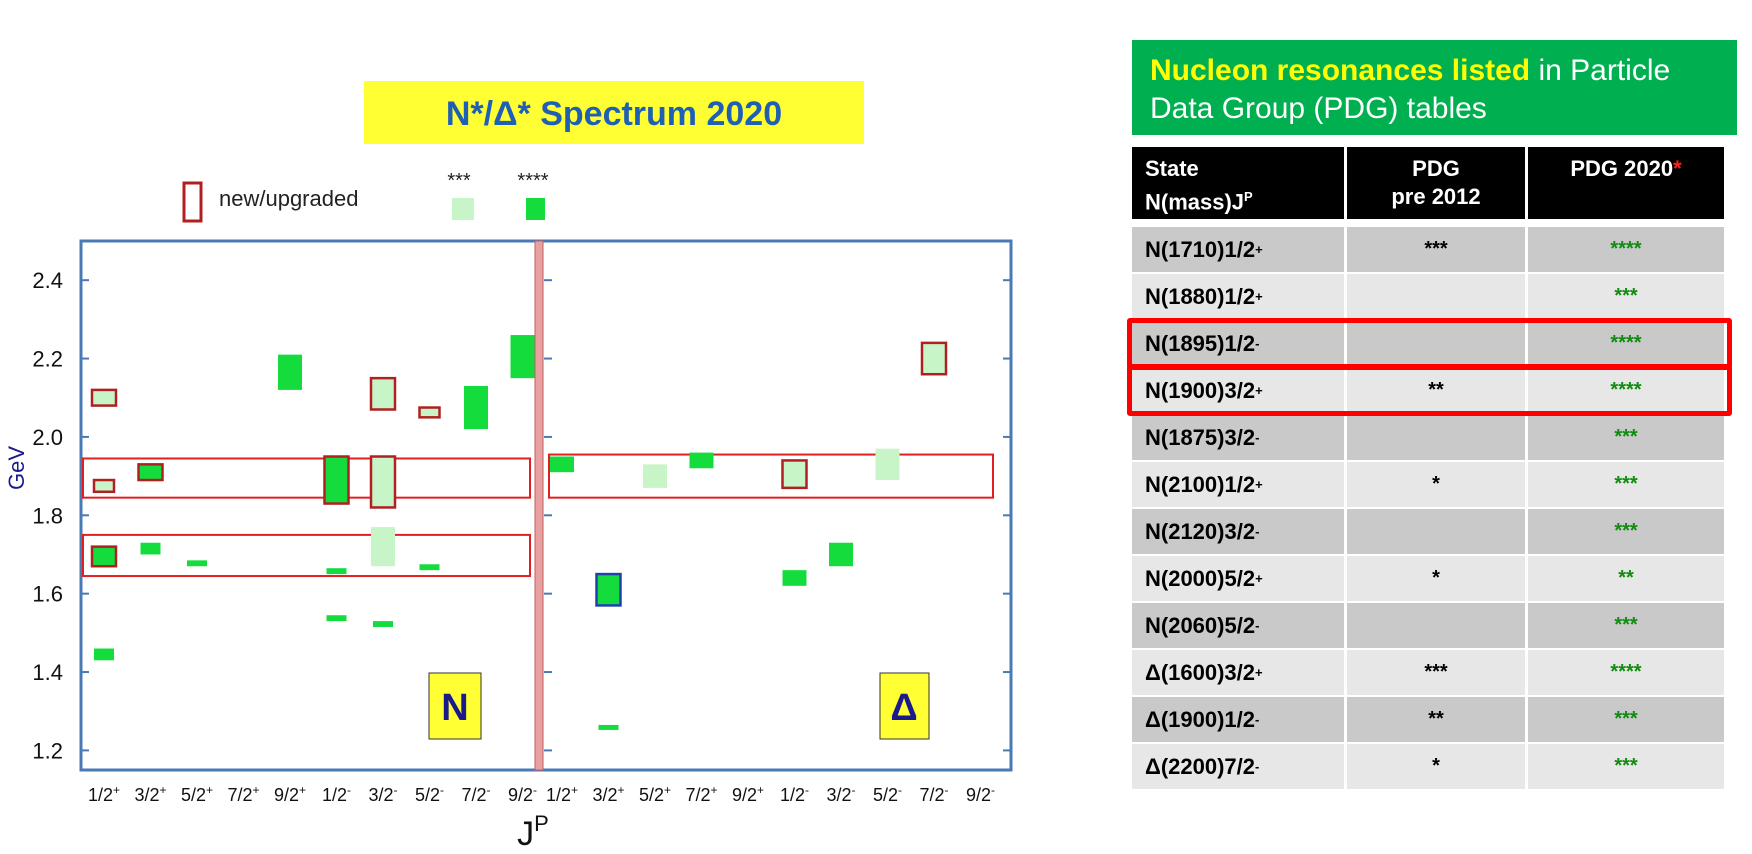 This screenshot has height=854, width=1752. Describe the element at coordinates (1238, 578) in the screenshot. I see `cell-state: N(2000)5/2 +` at that location.